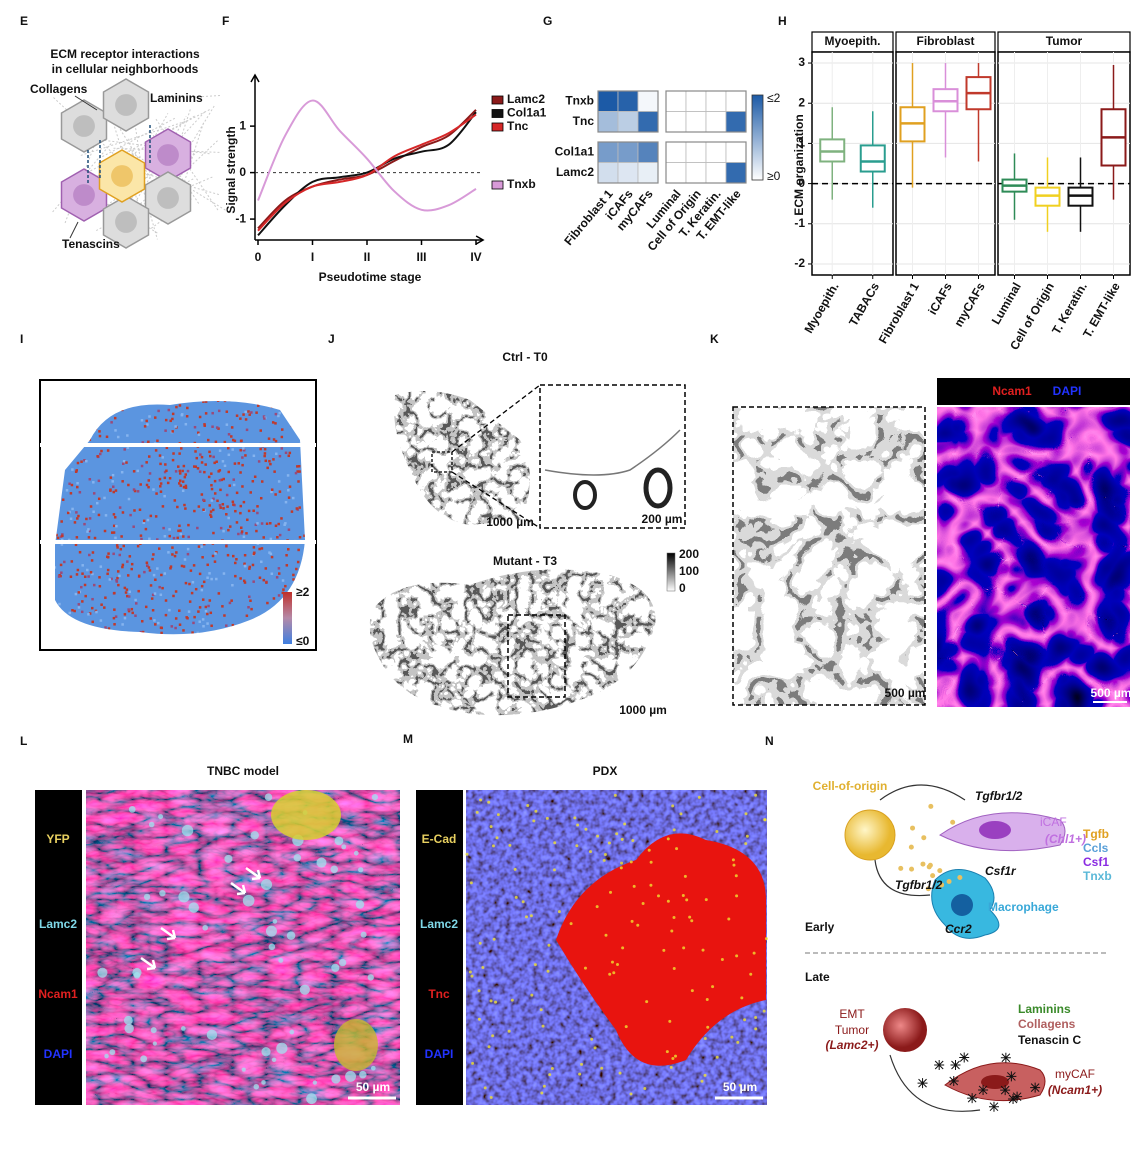 This screenshot has width=1136, height=1160. What do you see at coordinates (367, 174) in the screenshot?
I see `series-line` at bounding box center [367, 174].